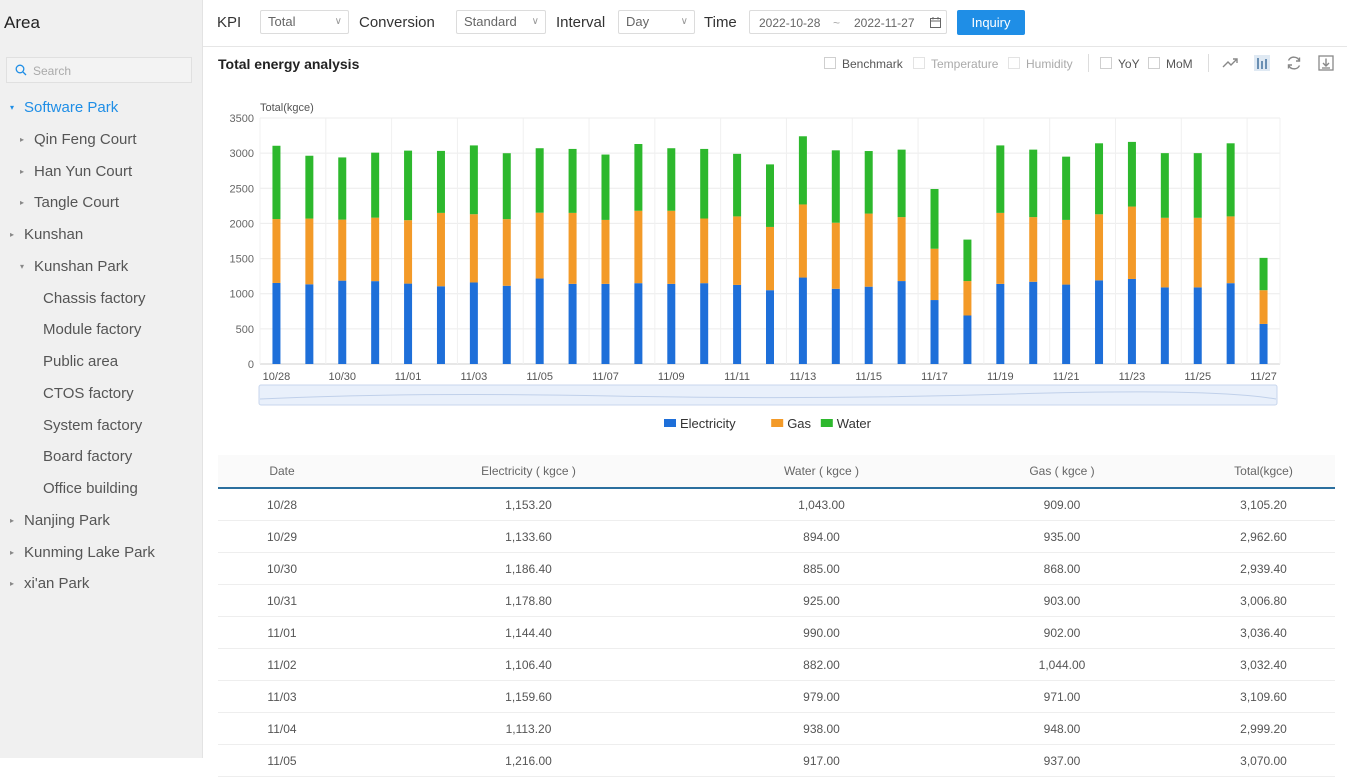  What do you see at coordinates (605, 377) in the screenshot?
I see `x-tick-label: 11/07` at bounding box center [605, 377].